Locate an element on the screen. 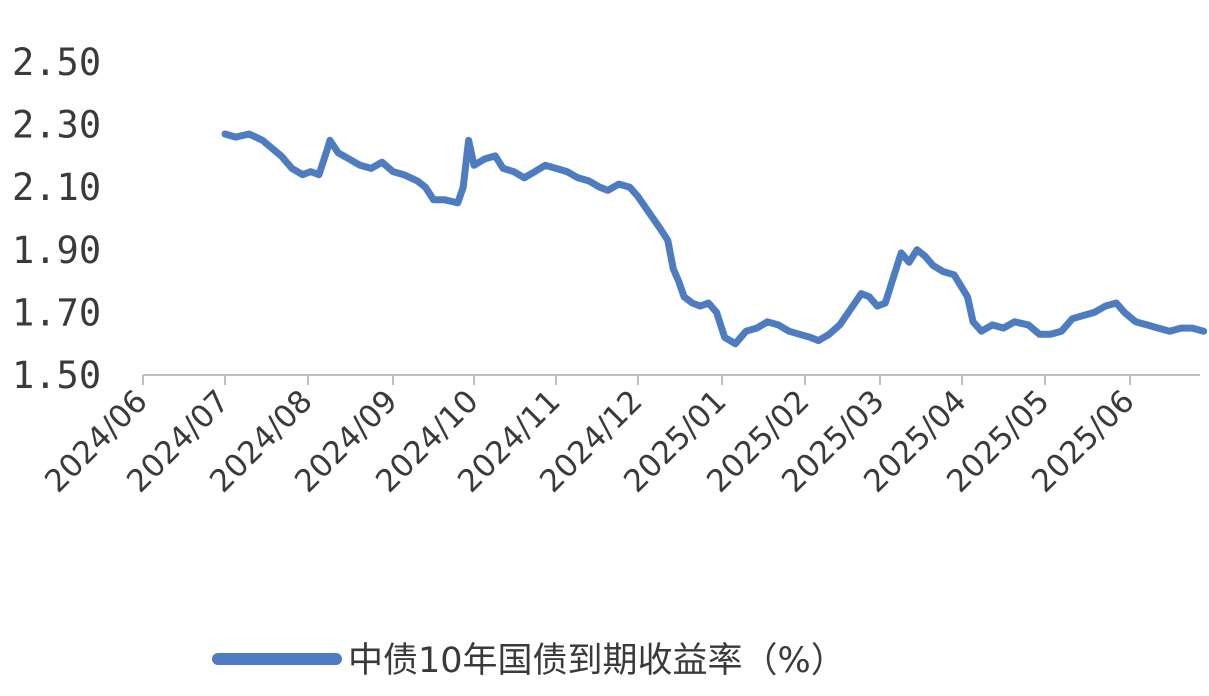 The height and width of the screenshot is (696, 1209). legend-label: 中债10年国债到期收益率（%） is located at coordinates (597, 661).